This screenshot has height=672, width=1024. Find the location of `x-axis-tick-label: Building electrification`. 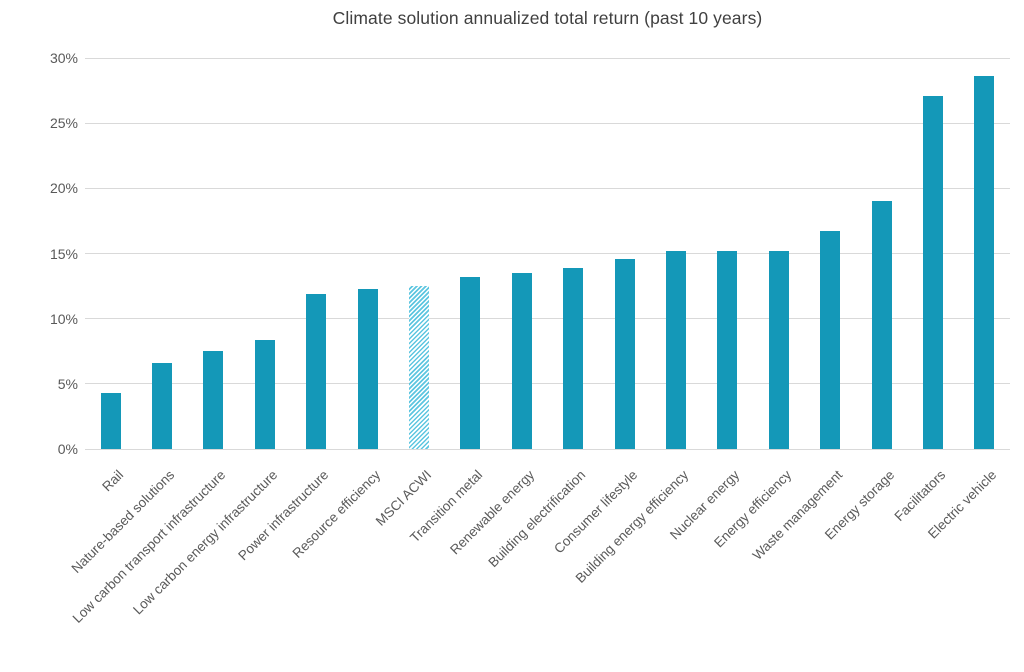

x-axis-tick-label: Building electrification is located at coordinates (537, 519).